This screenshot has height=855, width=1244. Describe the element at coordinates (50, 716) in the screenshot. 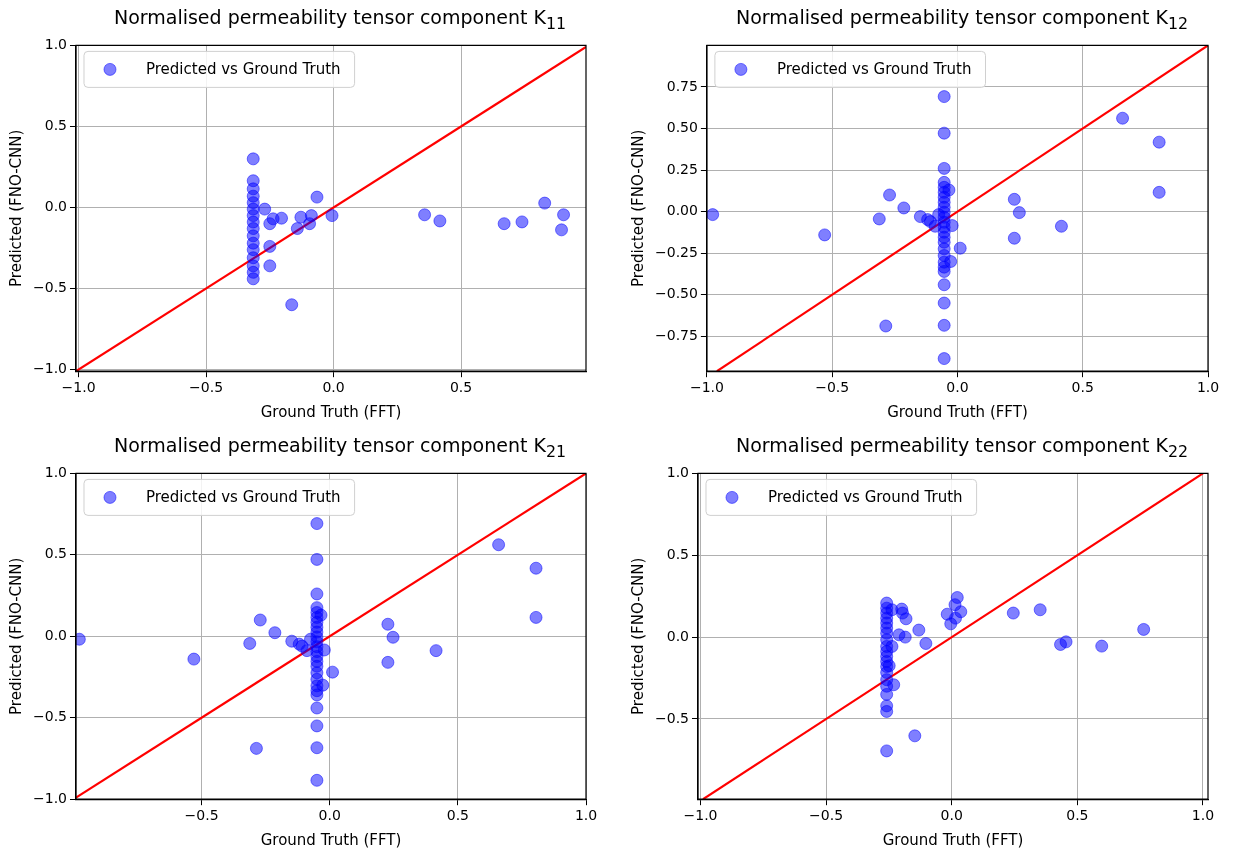

I see `y-tick-label: −0.5` at that location.